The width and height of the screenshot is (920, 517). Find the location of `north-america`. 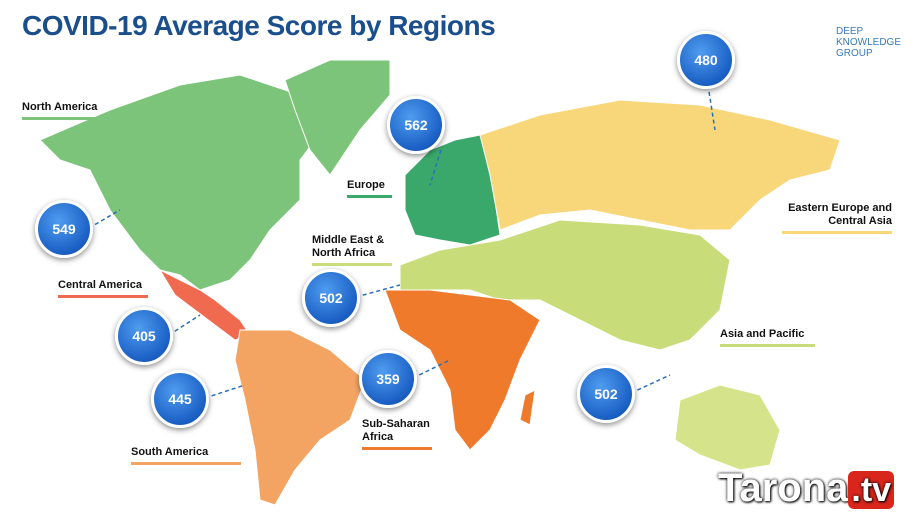

north-america is located at coordinates (185, 182).